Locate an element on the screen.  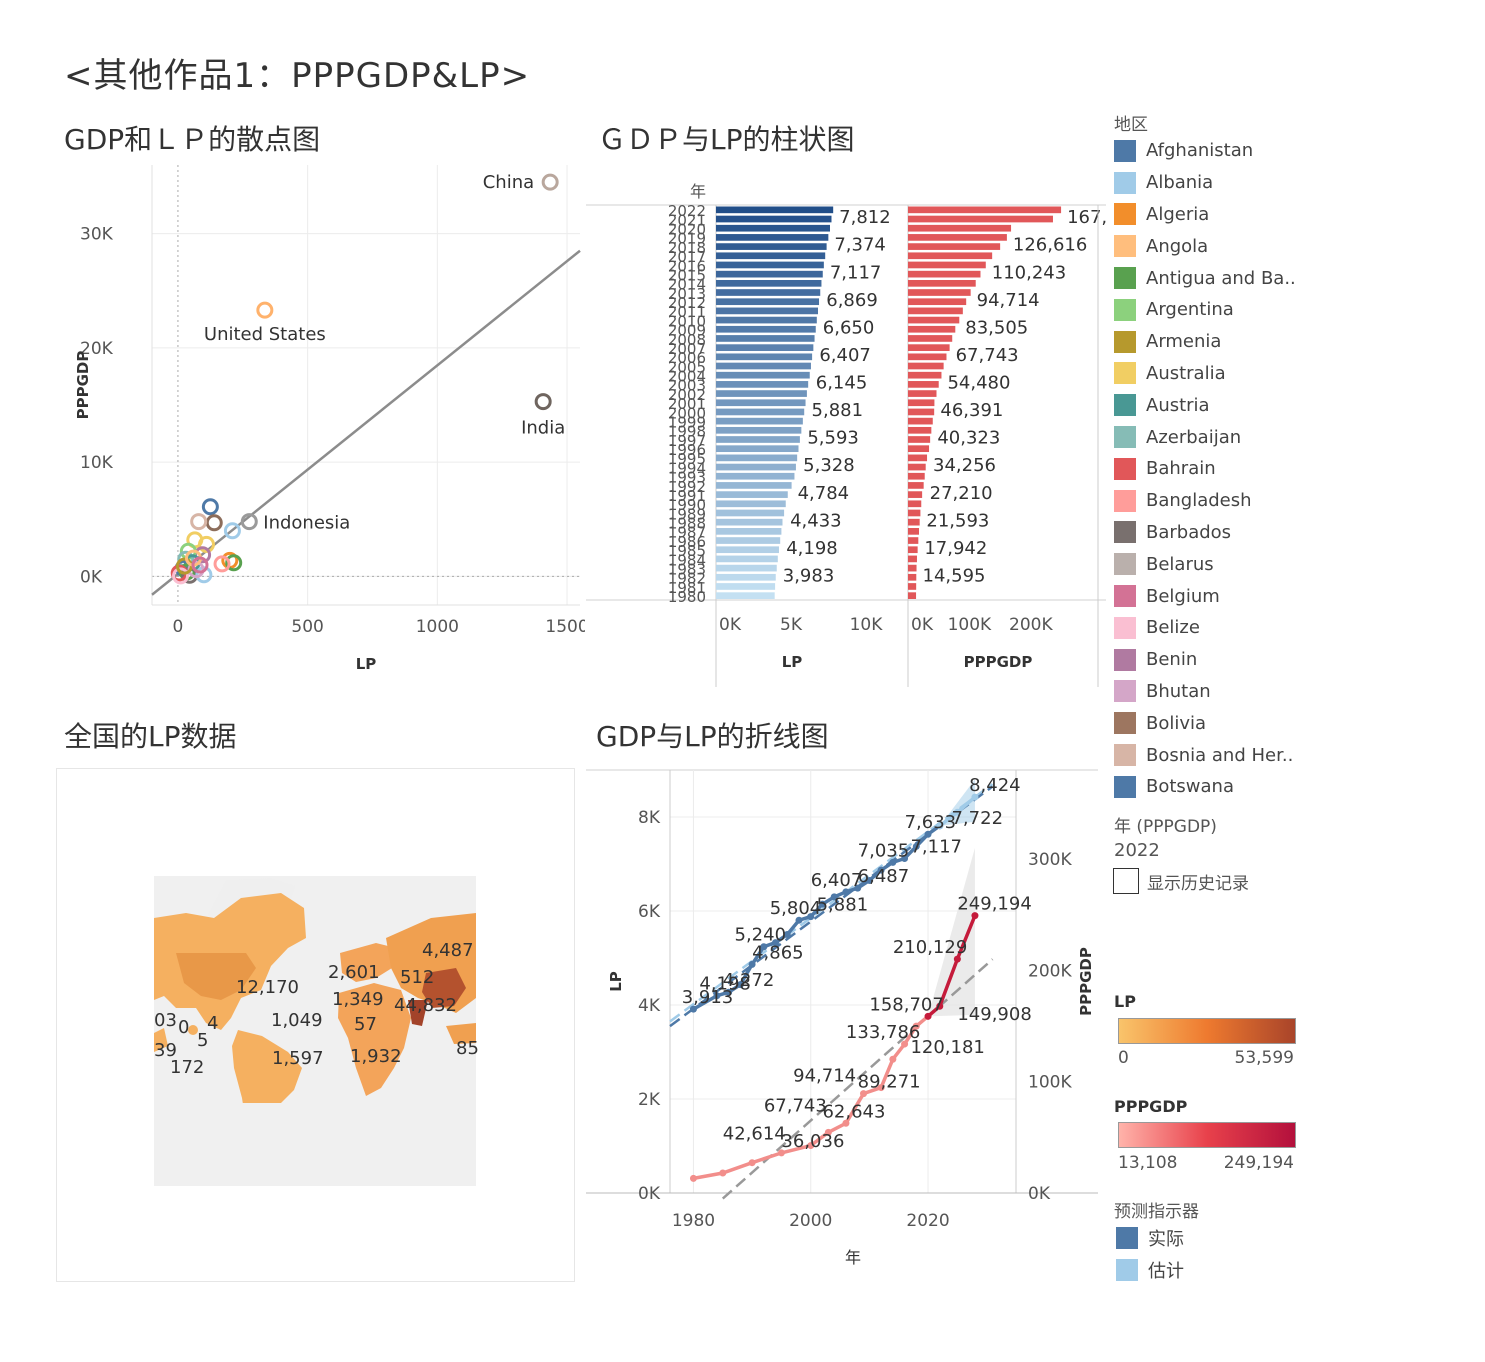
legend-item: Bahrain is located at coordinates (1214, 469).